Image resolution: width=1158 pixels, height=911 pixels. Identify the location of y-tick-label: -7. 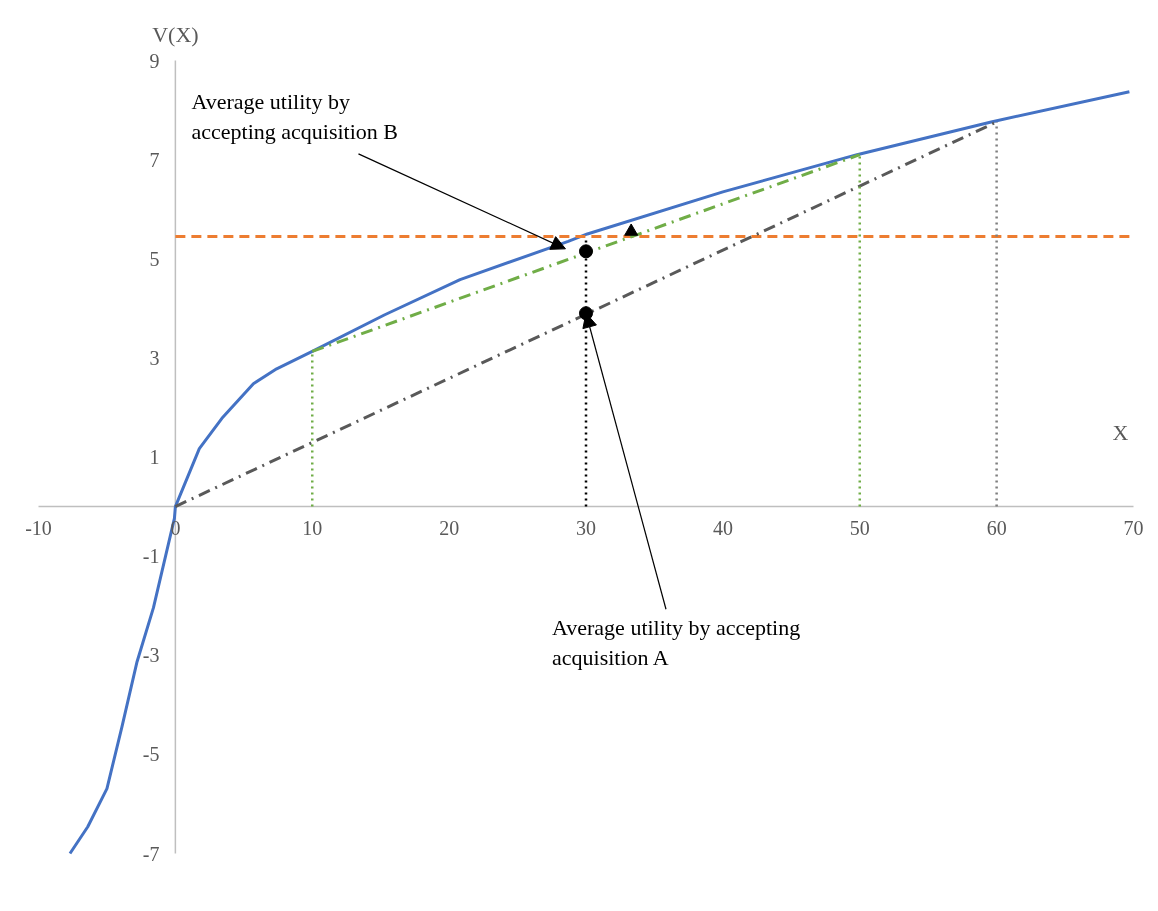
(151, 853).